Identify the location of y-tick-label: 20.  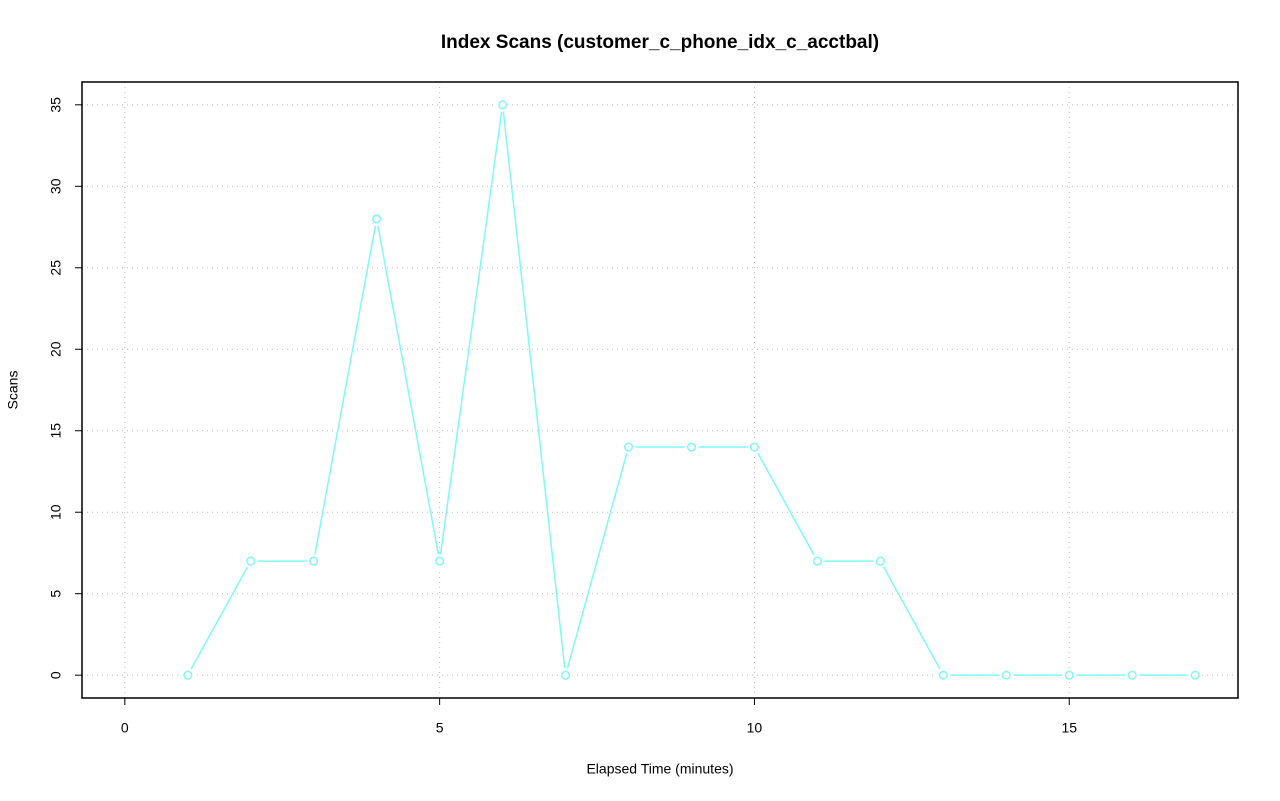
(56, 349).